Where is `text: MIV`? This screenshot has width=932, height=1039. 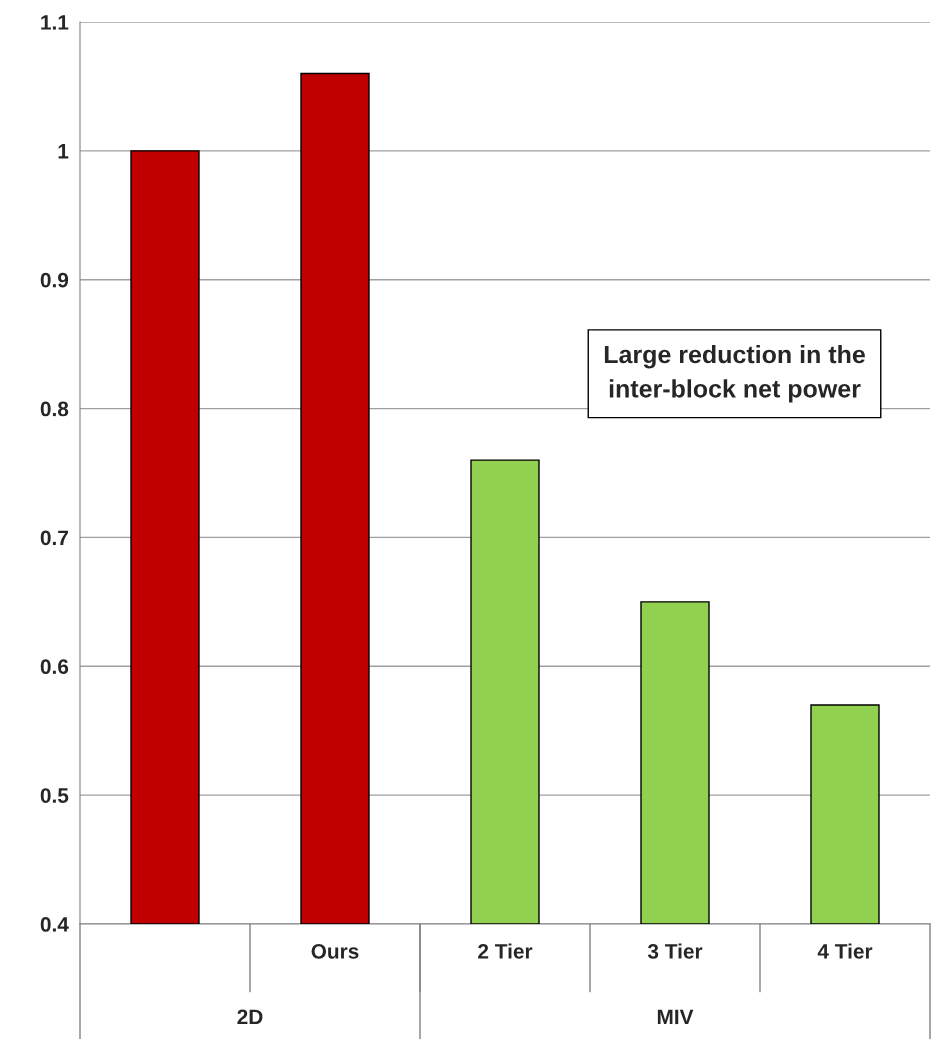 text: MIV is located at coordinates (675, 1017).